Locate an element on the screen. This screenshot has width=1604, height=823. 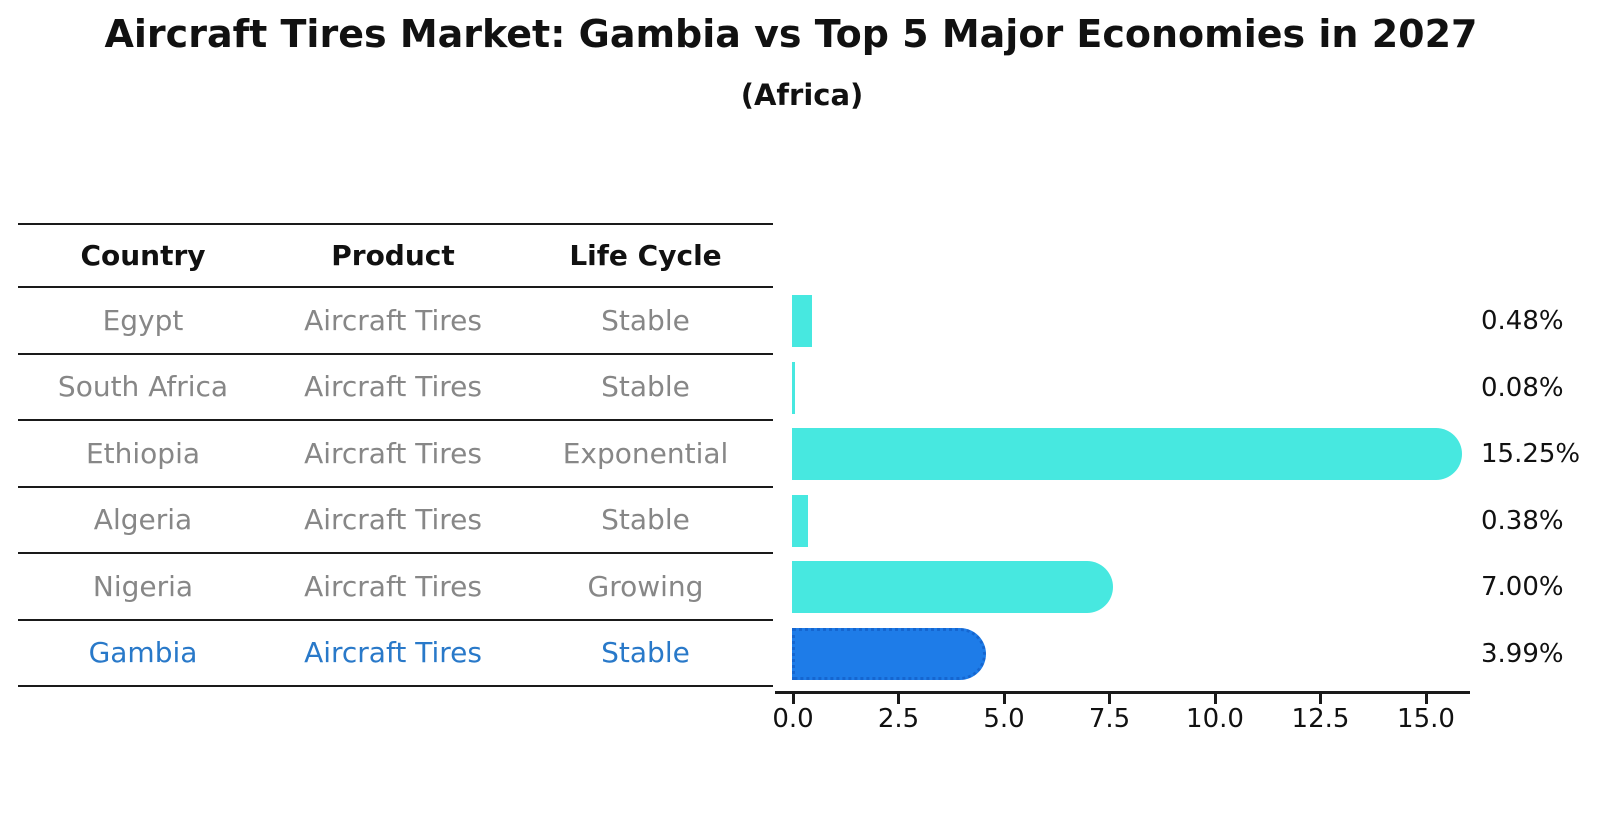
x-tick-label-12.5: 12.5 is located at coordinates (1320, 719).